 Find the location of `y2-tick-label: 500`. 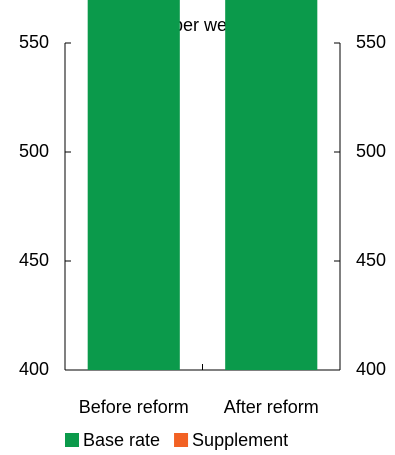

y2-tick-label: 500 is located at coordinates (371, 151).